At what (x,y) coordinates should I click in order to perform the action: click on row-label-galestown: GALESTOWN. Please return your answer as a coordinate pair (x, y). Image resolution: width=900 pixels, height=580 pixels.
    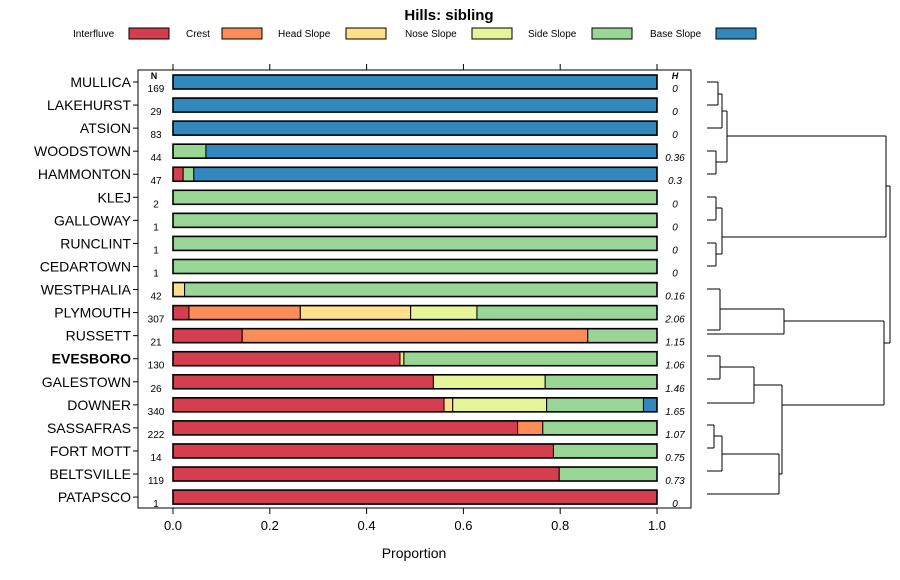
    Looking at the image, I should click on (86, 382).